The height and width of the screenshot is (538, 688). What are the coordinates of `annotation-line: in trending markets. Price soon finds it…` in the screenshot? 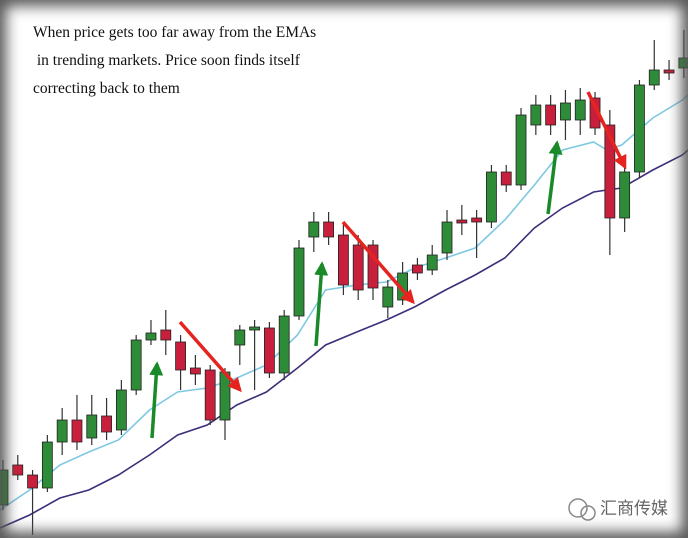 It's located at (167, 60).